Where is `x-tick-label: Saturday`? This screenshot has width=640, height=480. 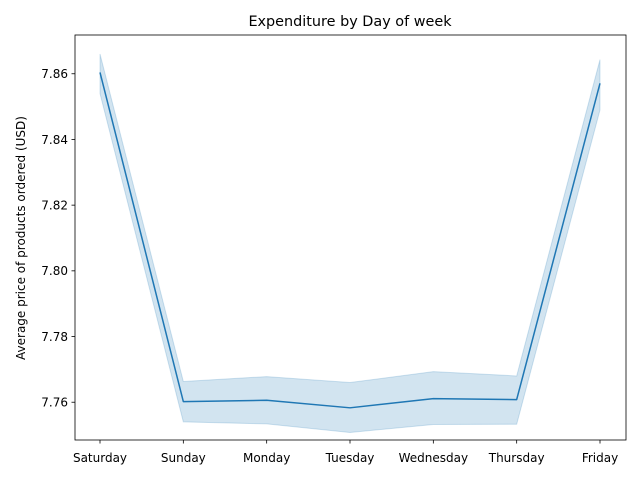 x-tick-label: Saturday is located at coordinates (100, 458).